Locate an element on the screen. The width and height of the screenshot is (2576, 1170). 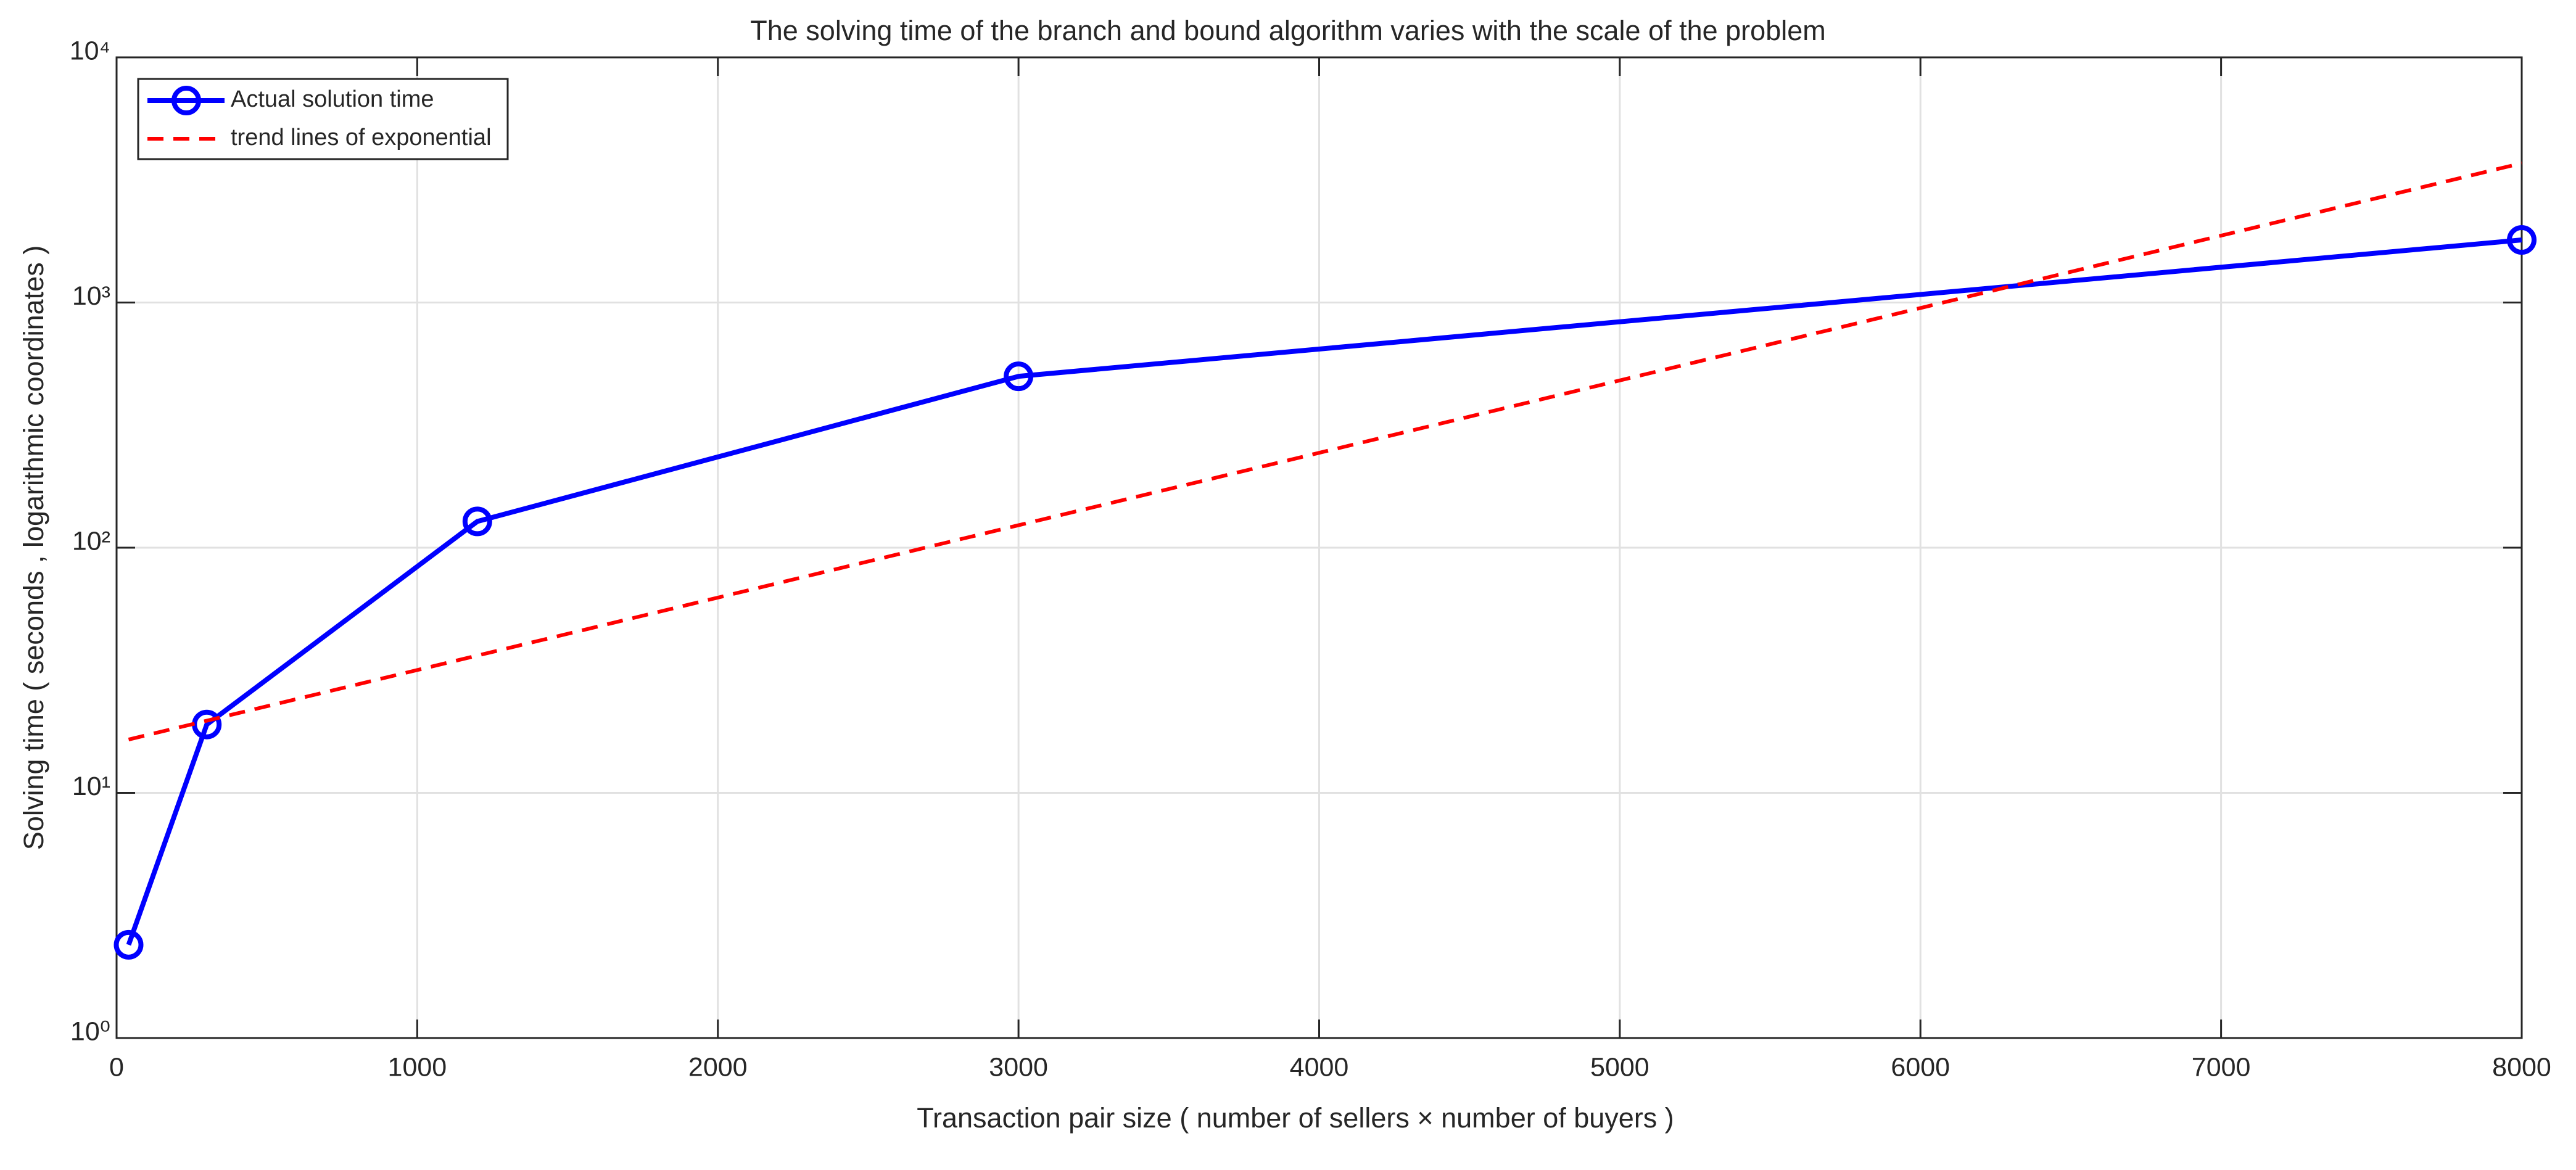
y-tick-label: 10¹ is located at coordinates (91, 786).